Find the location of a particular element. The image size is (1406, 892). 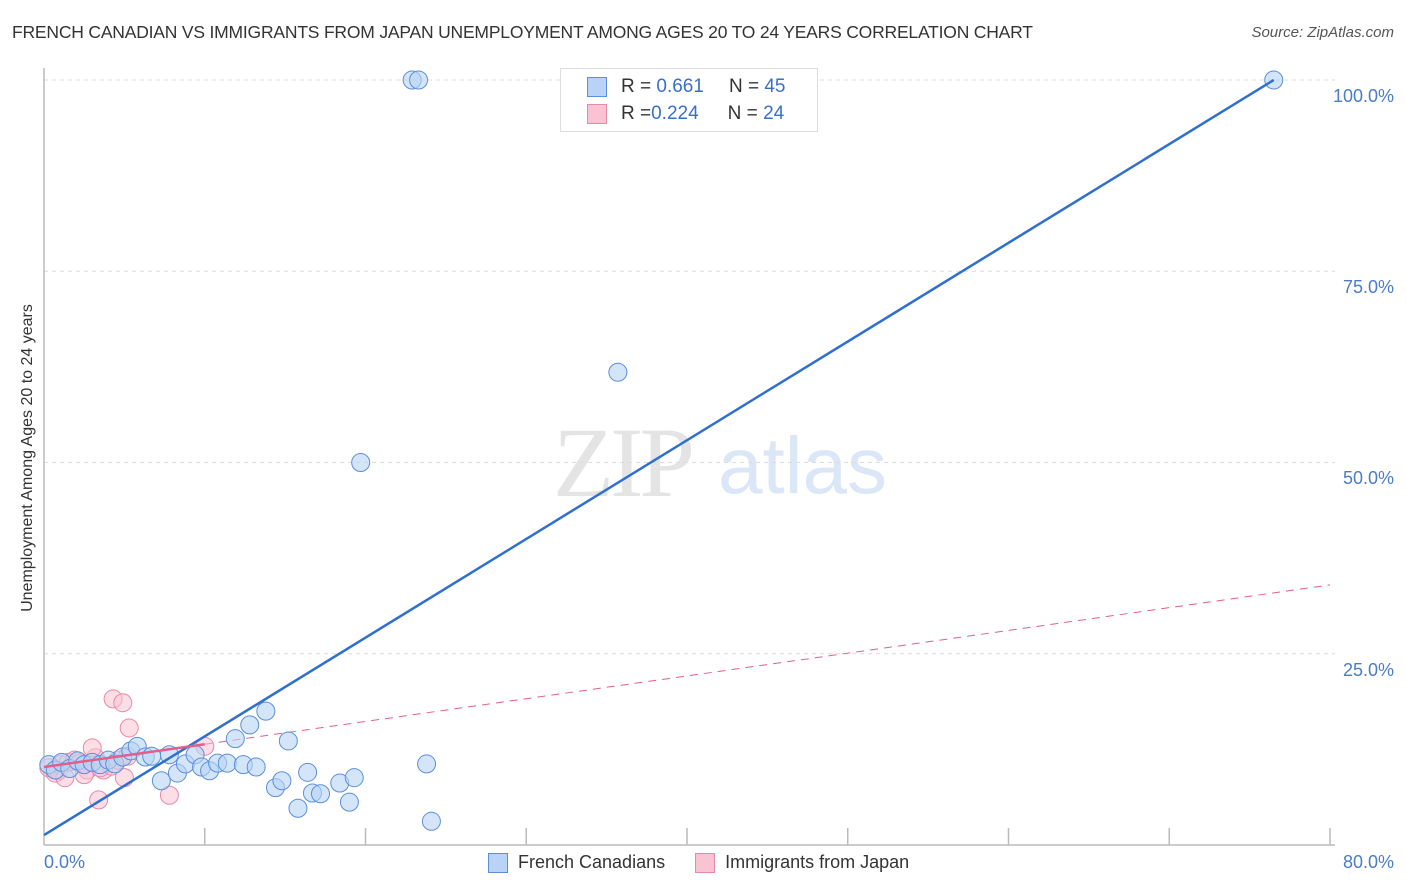

n-value: 45 is located at coordinates (775, 86).